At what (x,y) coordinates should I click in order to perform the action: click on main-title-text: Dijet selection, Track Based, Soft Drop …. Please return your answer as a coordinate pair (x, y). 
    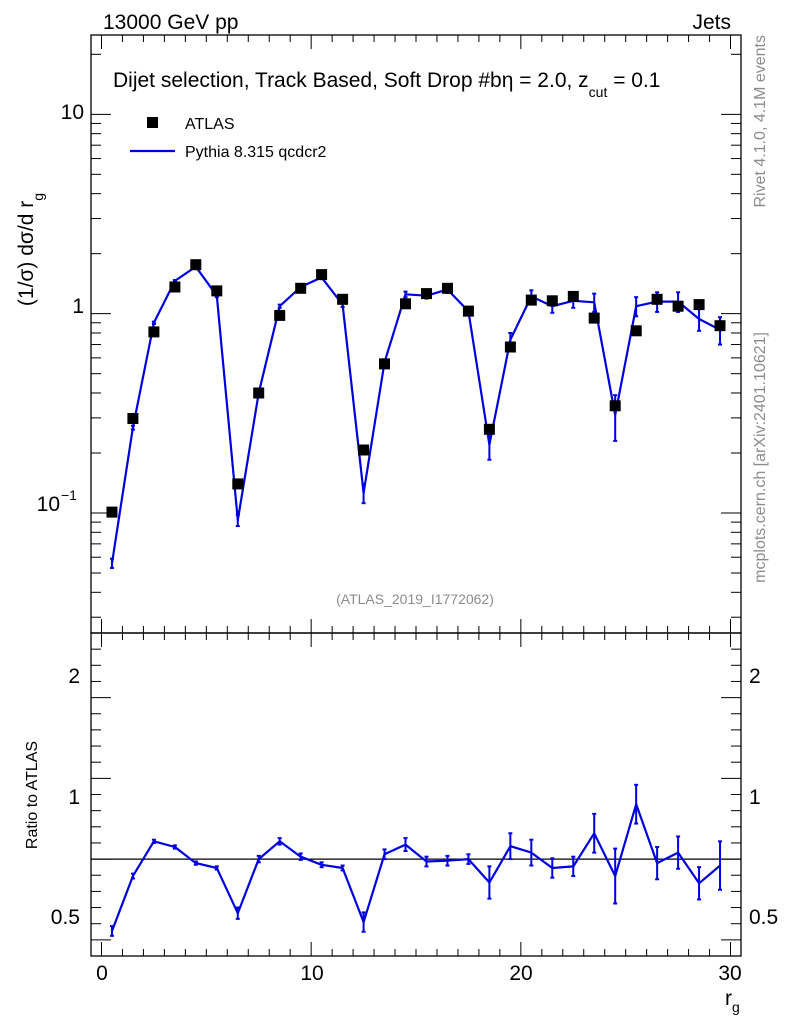
    Looking at the image, I should click on (307, 80).